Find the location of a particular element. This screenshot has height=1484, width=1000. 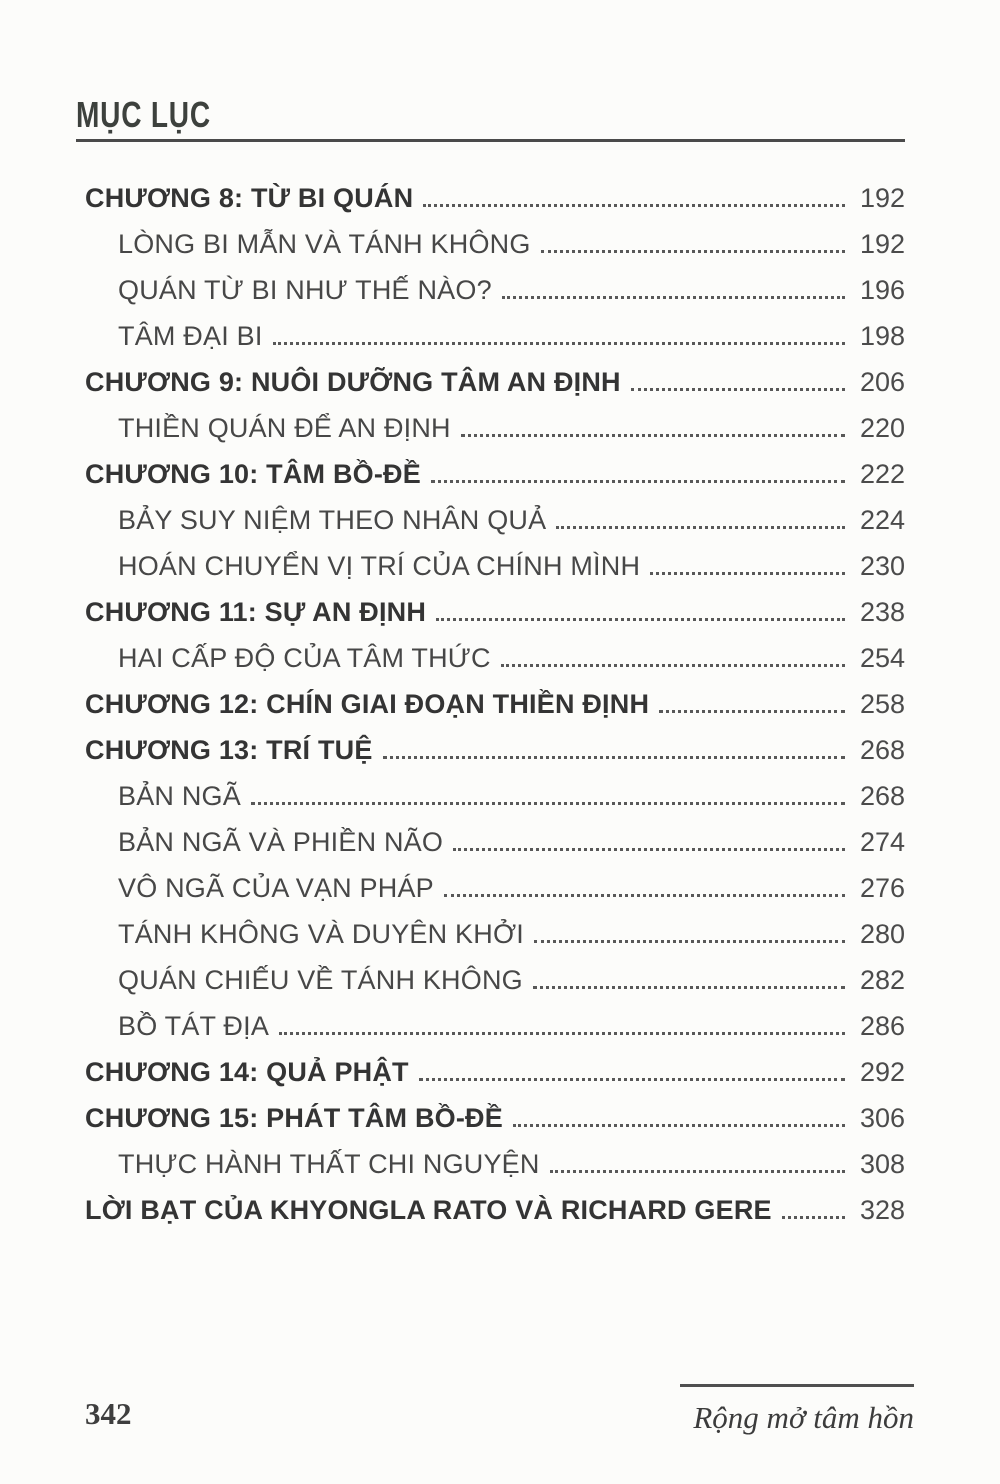

toc-entry-section: TÁNH KHÔNG VÀ DUYÊN KHỞI 280 is located at coordinates (495, 934).